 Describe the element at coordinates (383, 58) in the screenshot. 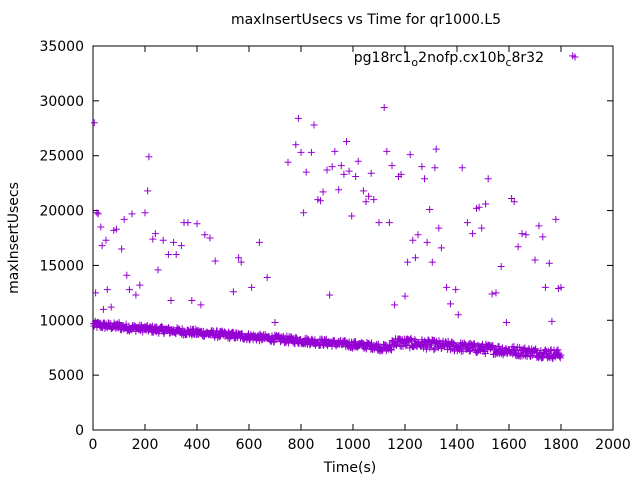

I see `legend-label-part: pg18rc1` at that location.